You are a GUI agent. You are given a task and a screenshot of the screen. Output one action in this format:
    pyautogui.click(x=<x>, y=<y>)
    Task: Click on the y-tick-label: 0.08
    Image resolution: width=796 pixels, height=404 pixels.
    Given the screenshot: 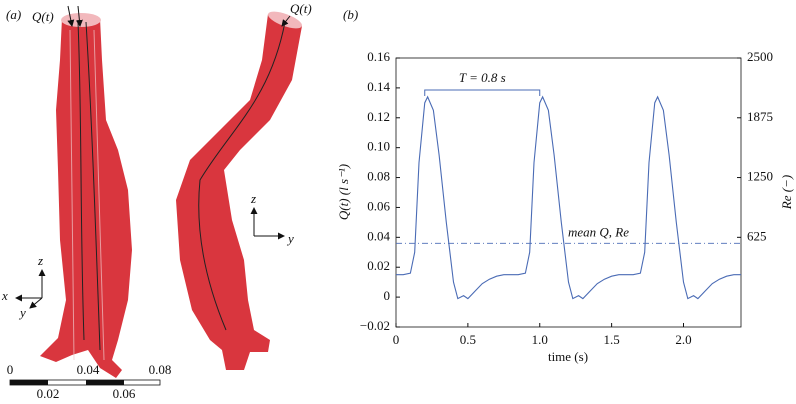 What is the action you would take?
    pyautogui.click(x=378, y=176)
    